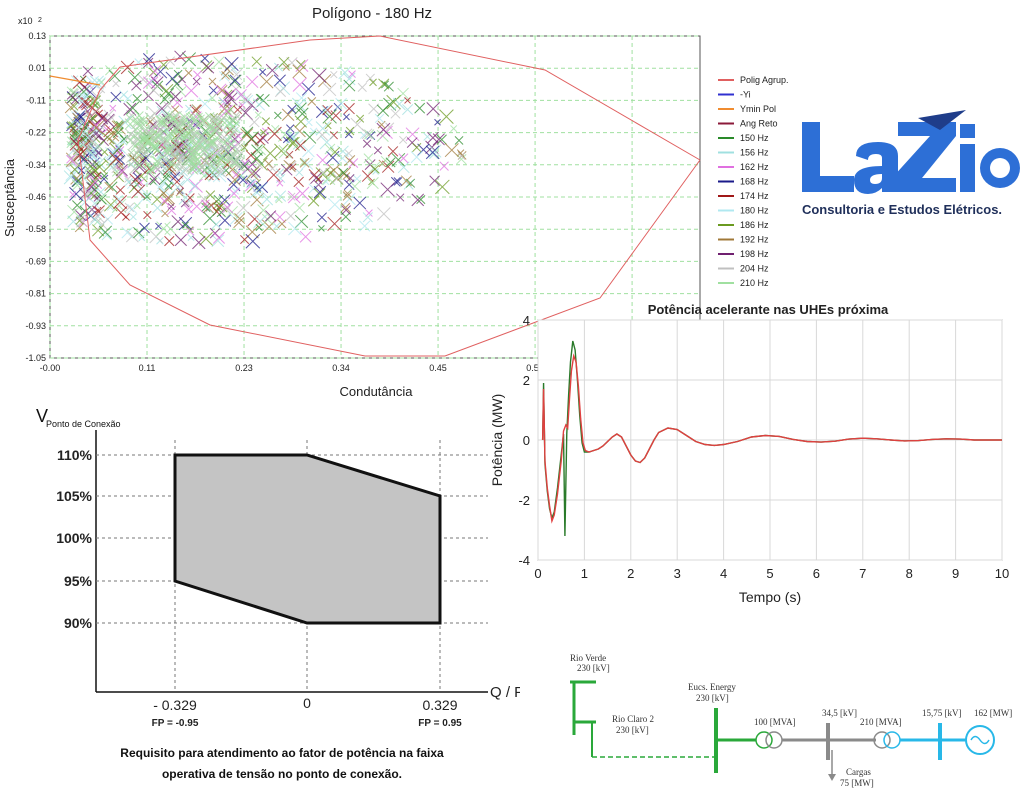 The height and width of the screenshot is (804, 1024). I want to click on legend-label: -Yi, so click(745, 95).